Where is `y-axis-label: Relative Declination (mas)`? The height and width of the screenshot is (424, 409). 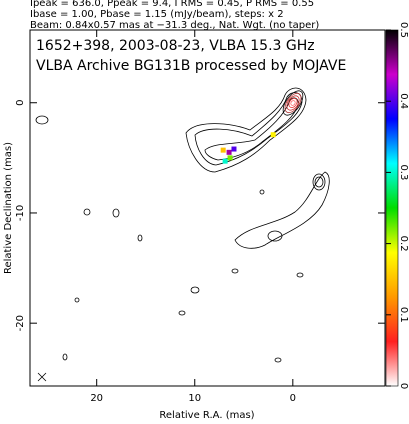
y-axis-label: Relative Declination (mas) is located at coordinates (8, 208).